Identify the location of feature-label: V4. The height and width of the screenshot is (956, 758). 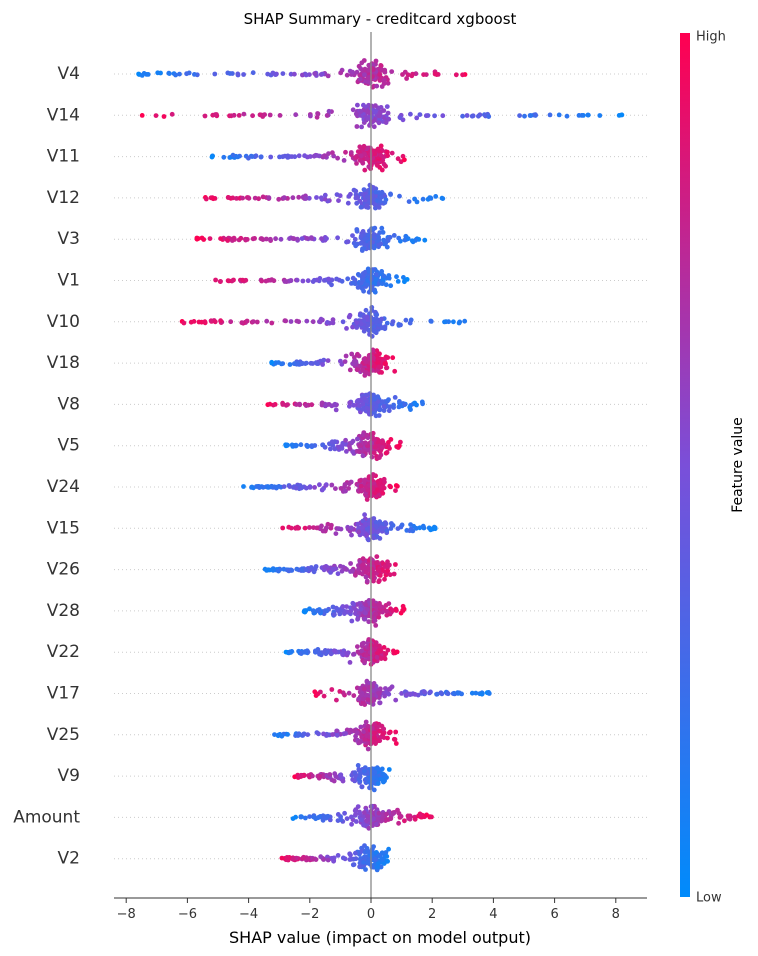
(69, 74).